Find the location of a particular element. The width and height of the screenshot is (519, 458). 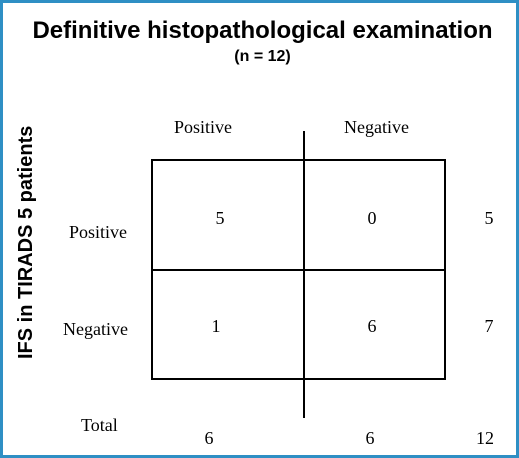

column-header-negative: Negative is located at coordinates (376, 127).